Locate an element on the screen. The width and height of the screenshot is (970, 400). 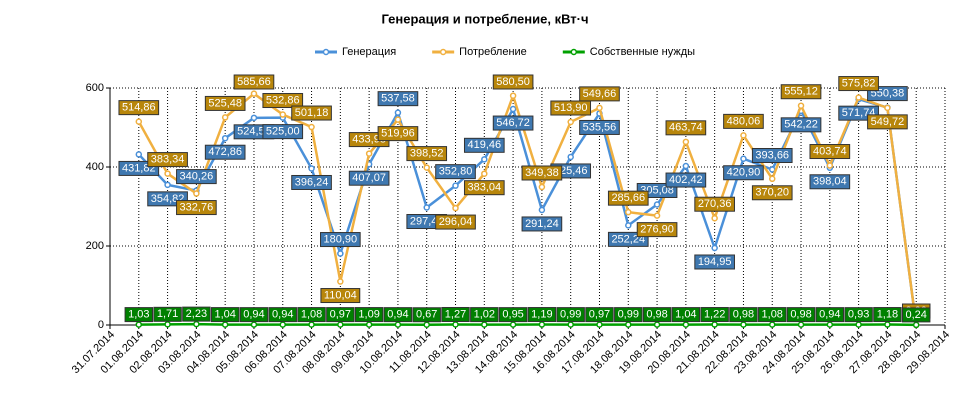
data-label: 585,66 is located at coordinates (254, 82).